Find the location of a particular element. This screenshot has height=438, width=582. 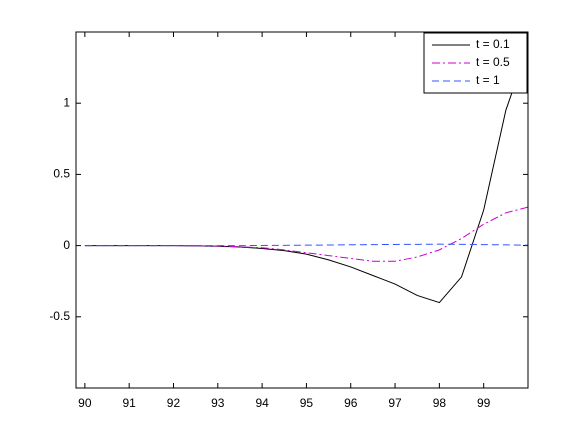

legend-label: t = 1 is located at coordinates (488, 80).